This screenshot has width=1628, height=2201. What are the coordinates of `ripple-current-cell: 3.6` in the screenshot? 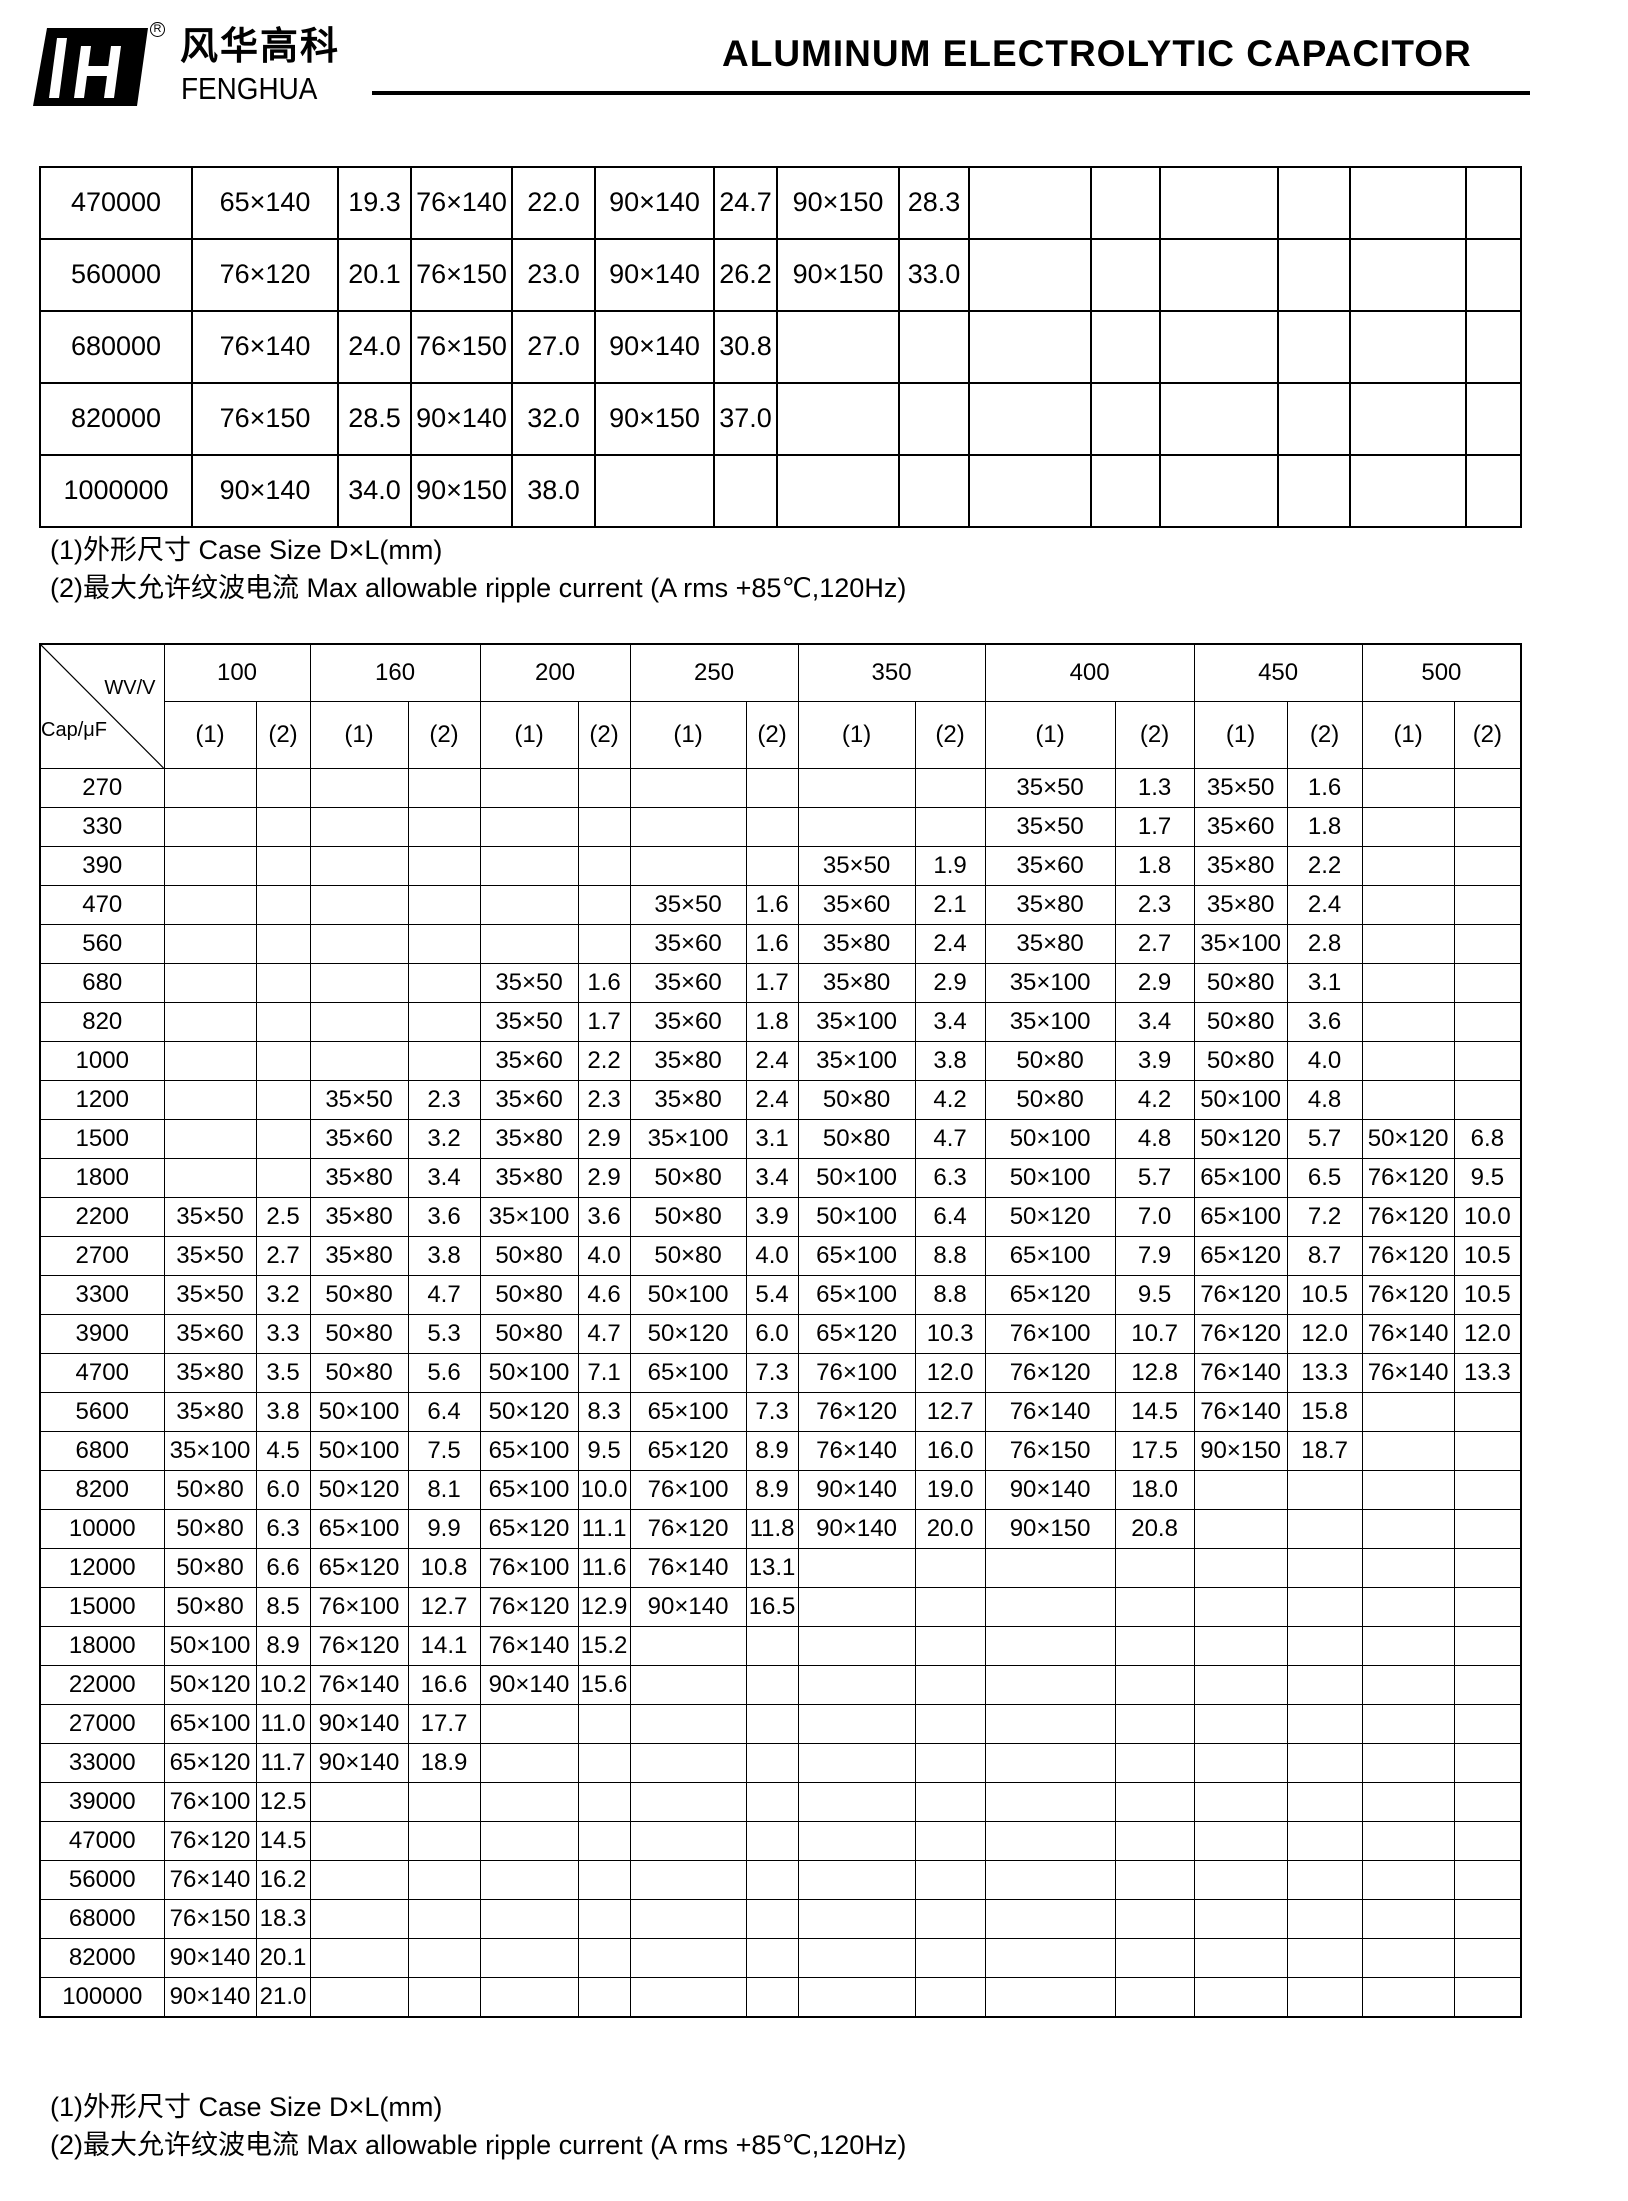 It's located at (444, 1217).